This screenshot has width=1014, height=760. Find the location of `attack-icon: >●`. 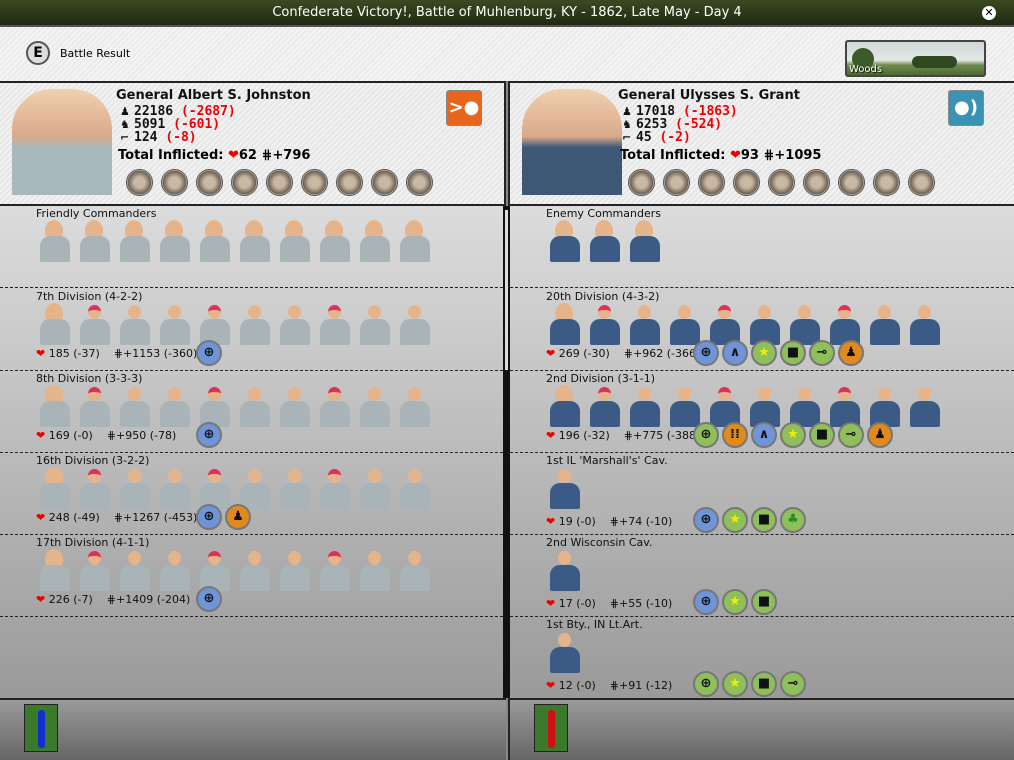

attack-icon: >● is located at coordinates (464, 108).